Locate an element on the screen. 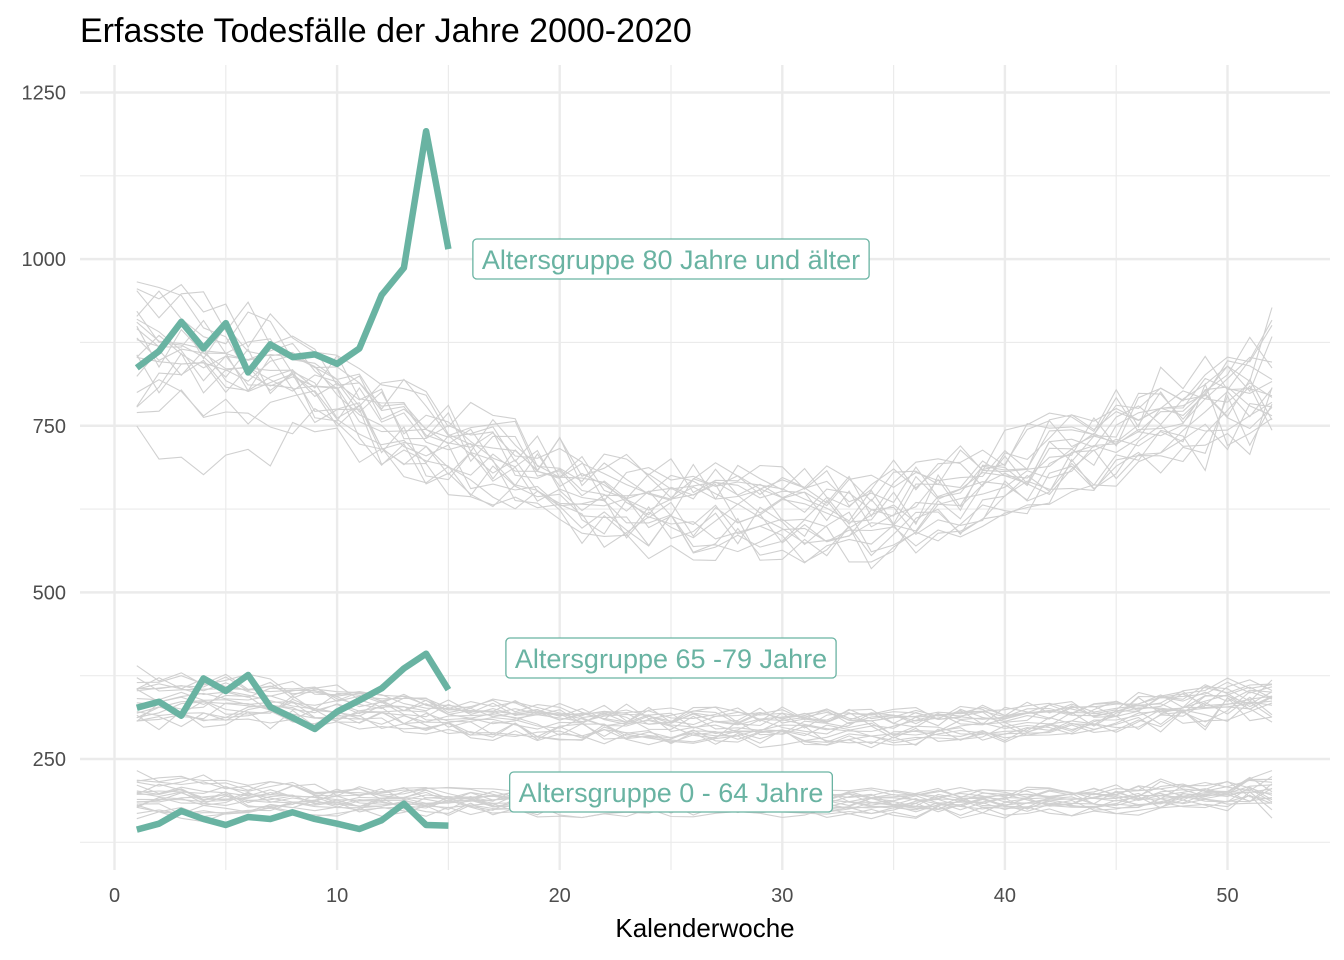 This screenshot has height=960, width=1344. series-label-text: Altersgruppe 80 Jahre und älter is located at coordinates (671, 260).